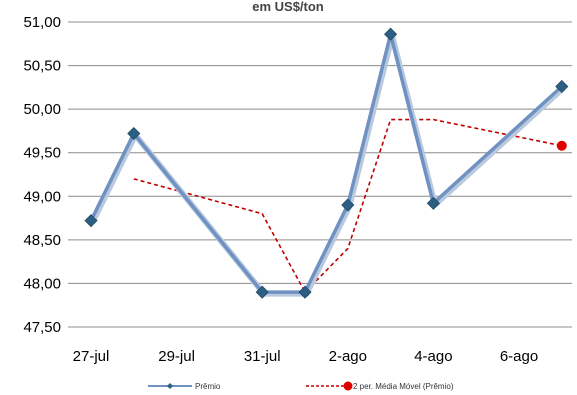  Describe the element at coordinates (42, 109) in the screenshot. I see `y-tick-label: 50,00` at that location.